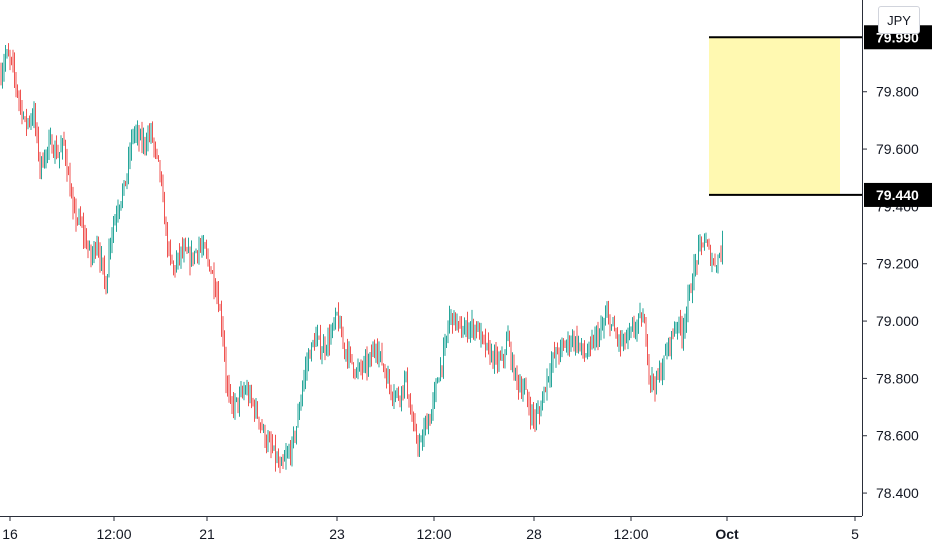 This screenshot has height=550, width=932. I want to click on currency-label: JPY, so click(899, 20).